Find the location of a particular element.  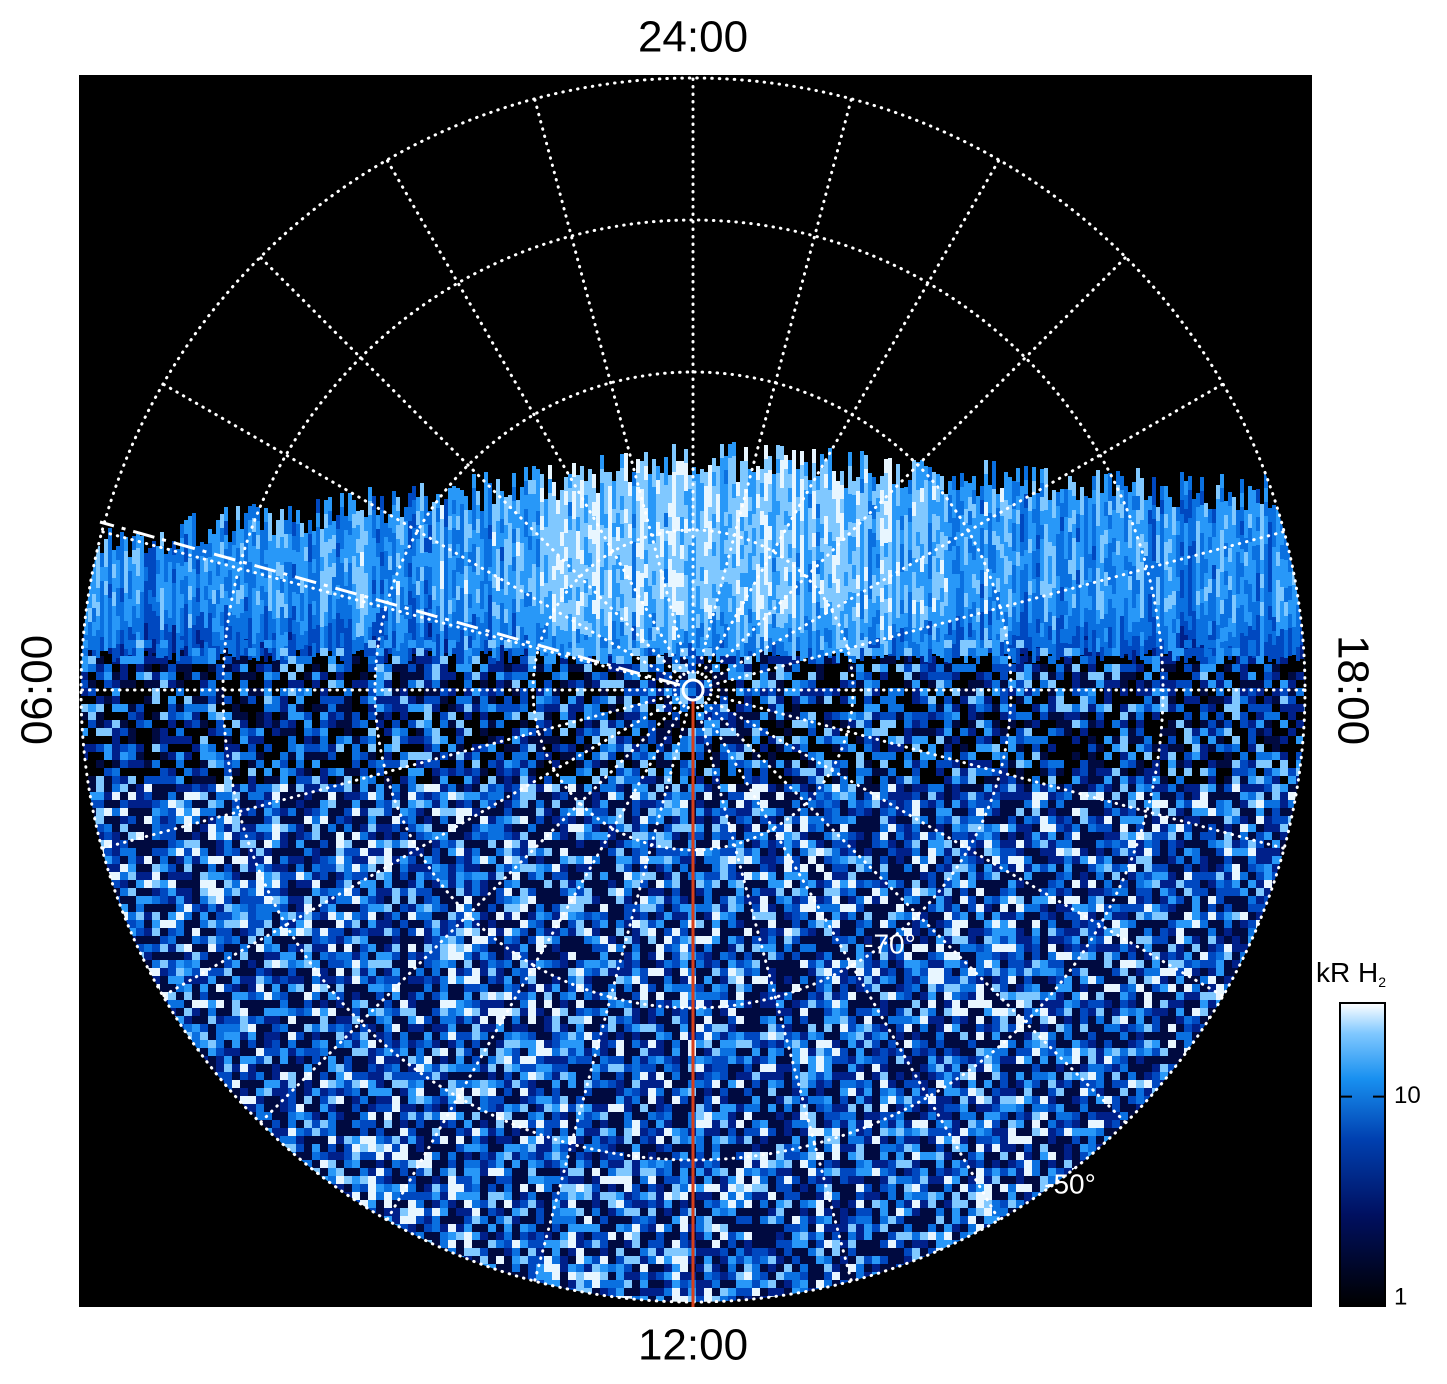

time-label-right: 18:00 is located at coordinates (1352, 690).